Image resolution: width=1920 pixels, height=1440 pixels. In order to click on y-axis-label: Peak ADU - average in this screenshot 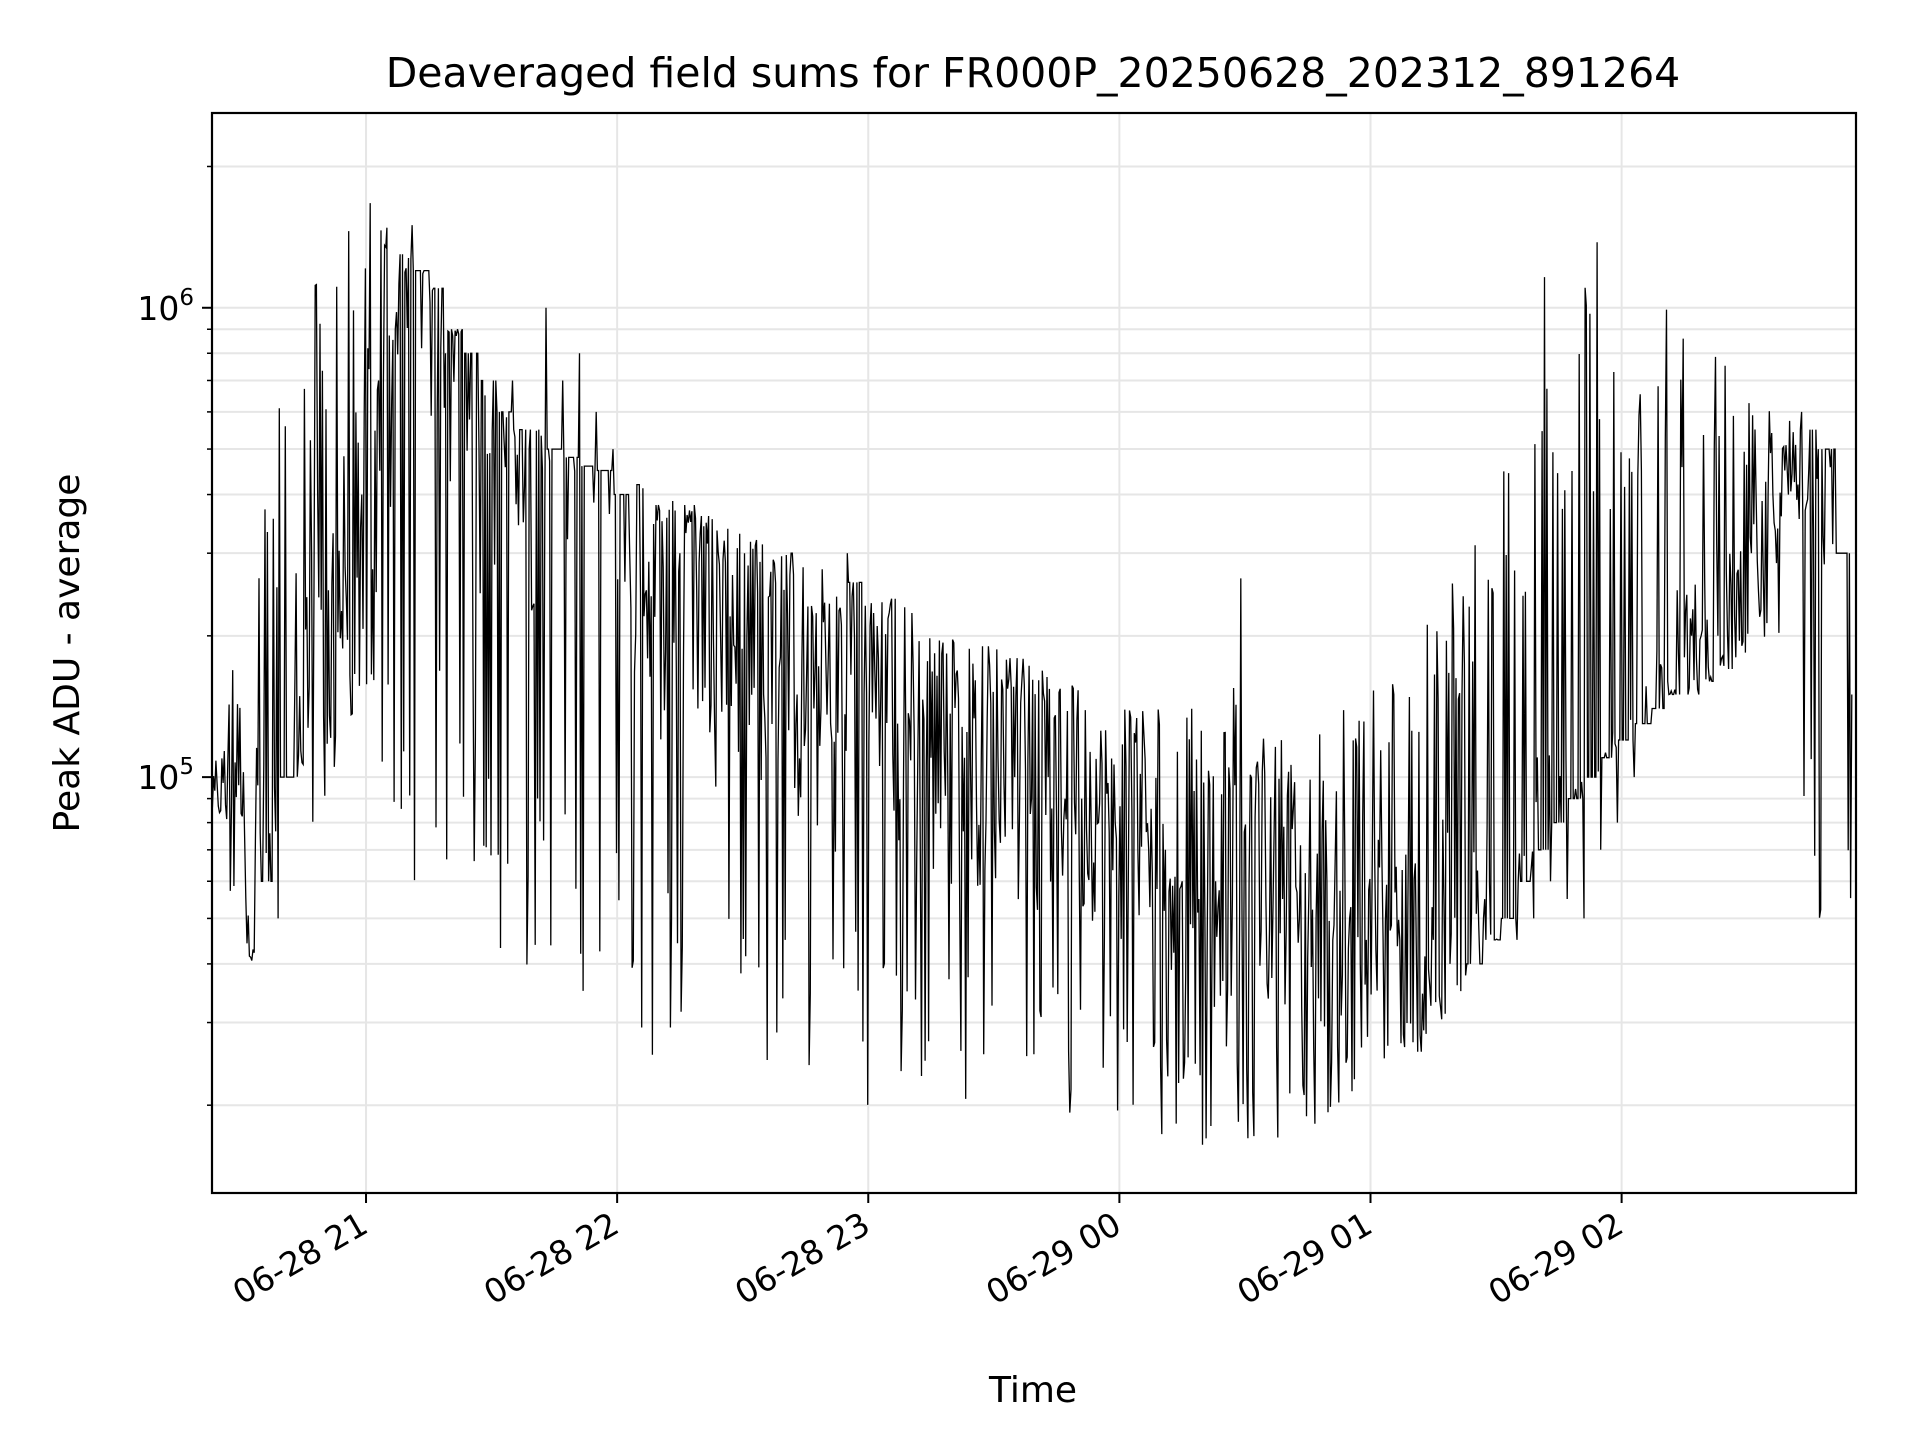, I will do `click(67, 653)`.